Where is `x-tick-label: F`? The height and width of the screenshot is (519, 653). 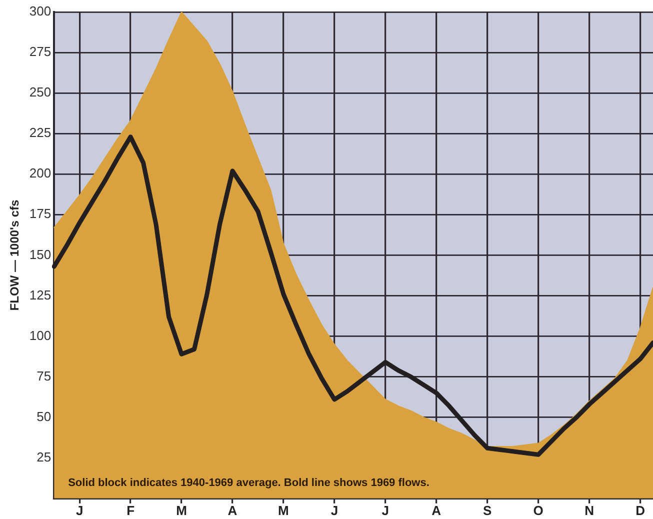
x-tick-label: F is located at coordinates (130, 510).